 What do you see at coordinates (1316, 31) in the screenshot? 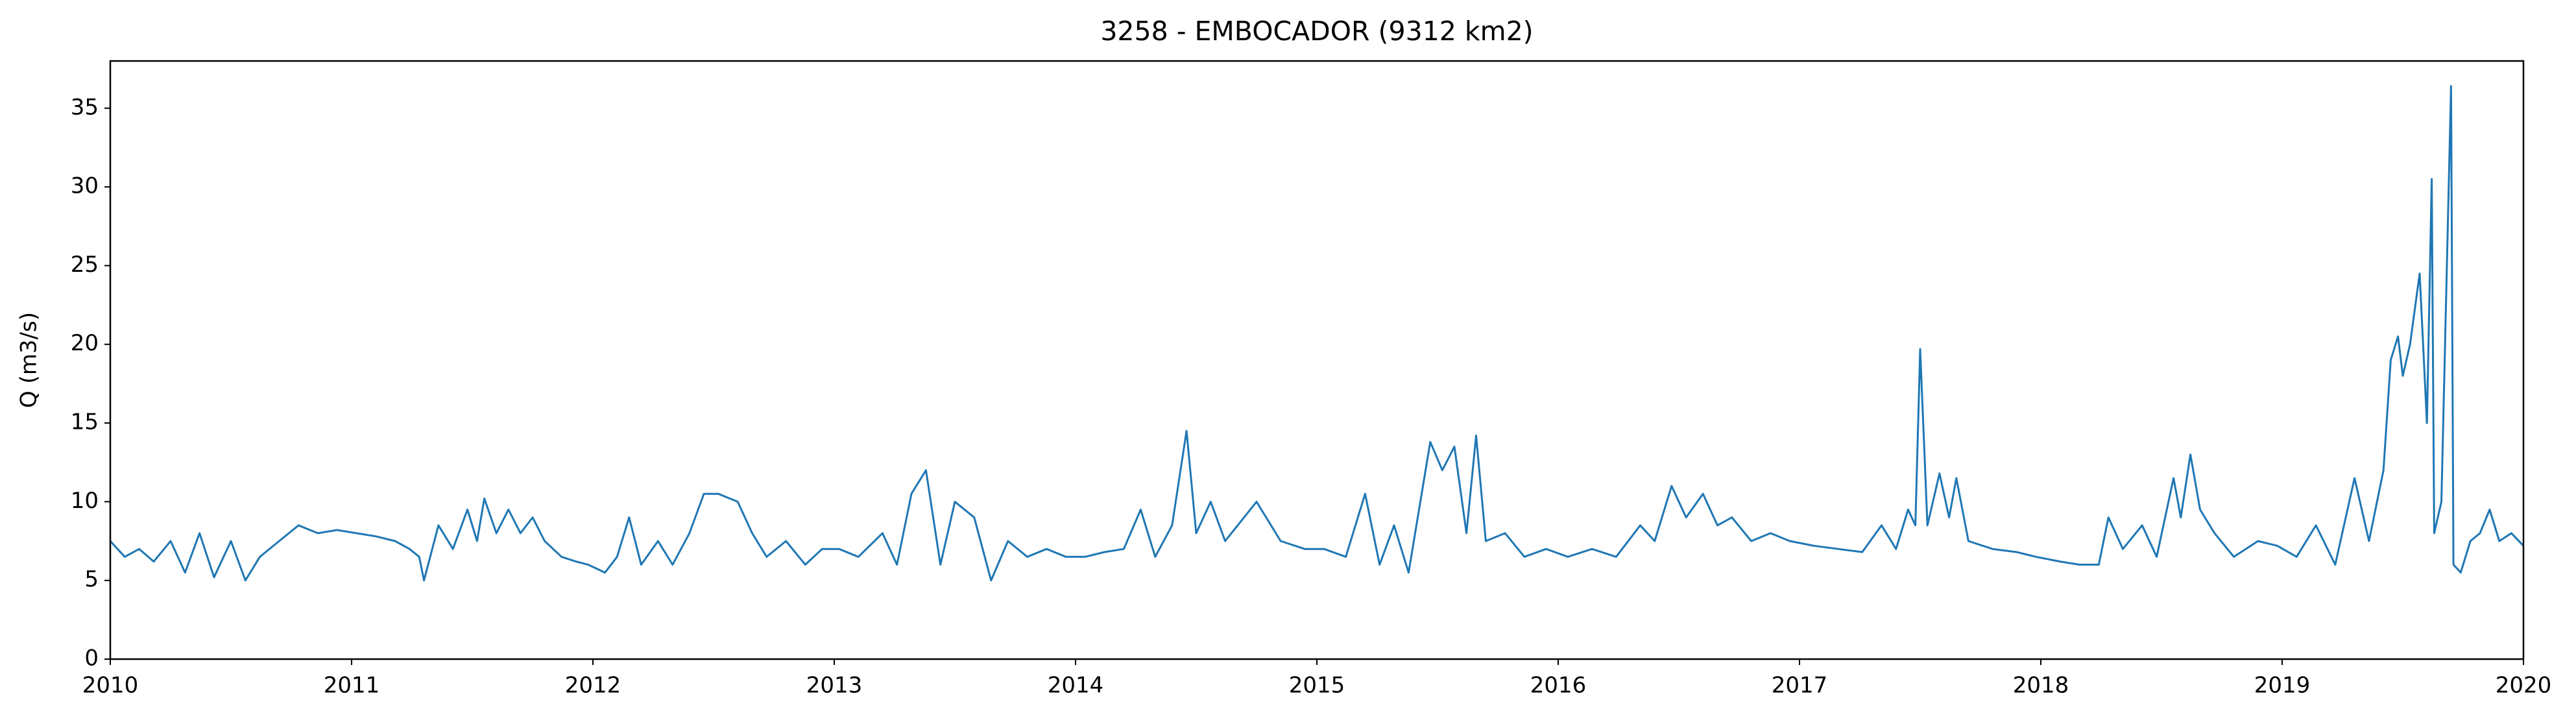
I see `chart-title: 3258 - EMBOCADOR (9312 km2)` at bounding box center [1316, 31].